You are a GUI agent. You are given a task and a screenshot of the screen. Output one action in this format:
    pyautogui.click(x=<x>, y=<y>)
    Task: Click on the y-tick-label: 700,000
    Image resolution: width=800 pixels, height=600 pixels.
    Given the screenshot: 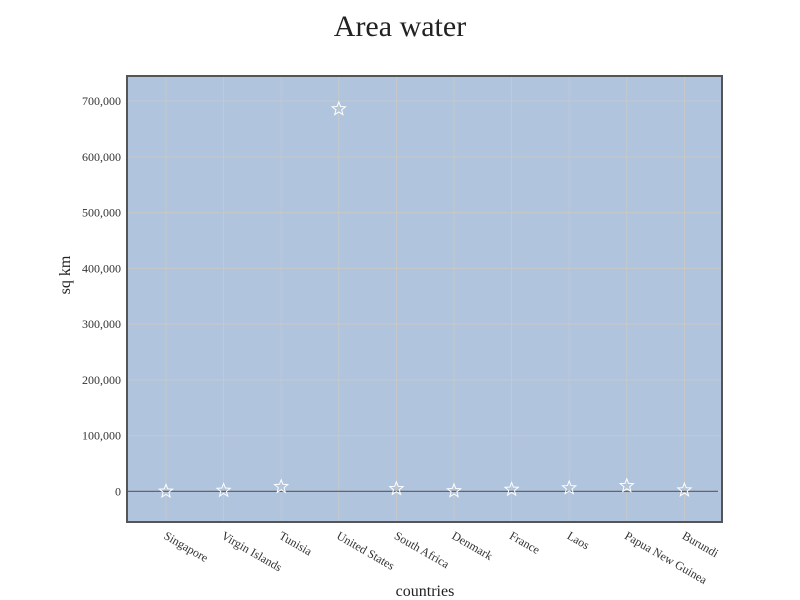 What is the action you would take?
    pyautogui.click(x=101, y=101)
    